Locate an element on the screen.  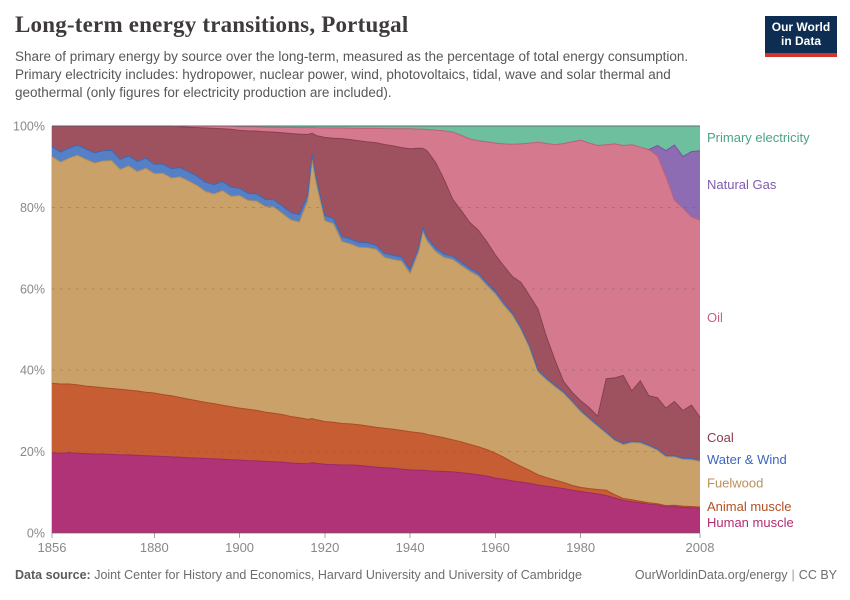
y-tick-label-60: 60% is located at coordinates (32, 289).